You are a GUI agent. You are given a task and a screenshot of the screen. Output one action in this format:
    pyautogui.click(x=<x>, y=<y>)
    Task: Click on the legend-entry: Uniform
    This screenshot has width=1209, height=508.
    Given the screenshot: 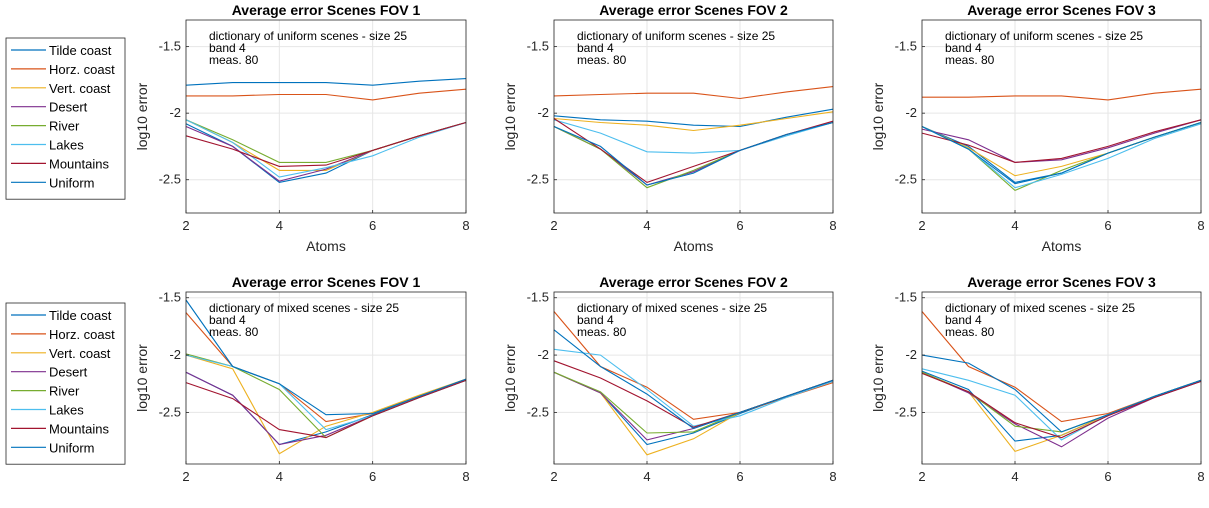 What is the action you would take?
    pyautogui.click(x=72, y=182)
    